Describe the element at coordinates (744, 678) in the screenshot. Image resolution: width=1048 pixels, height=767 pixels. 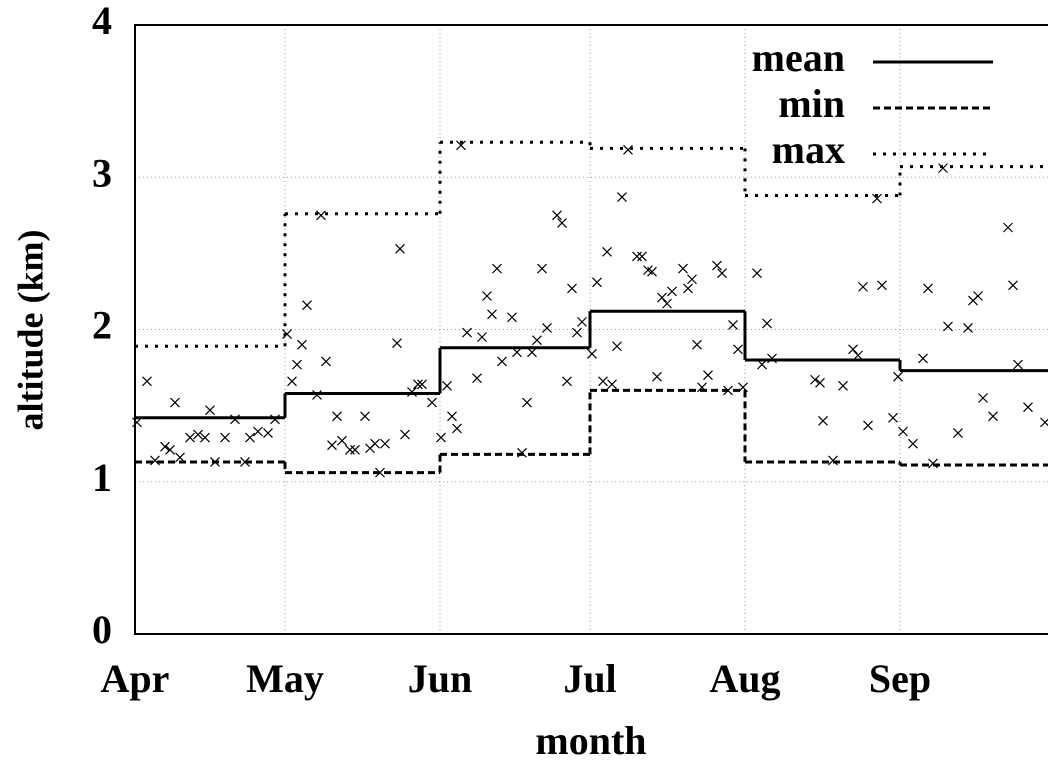
I see `x-tick-label: Aug` at that location.